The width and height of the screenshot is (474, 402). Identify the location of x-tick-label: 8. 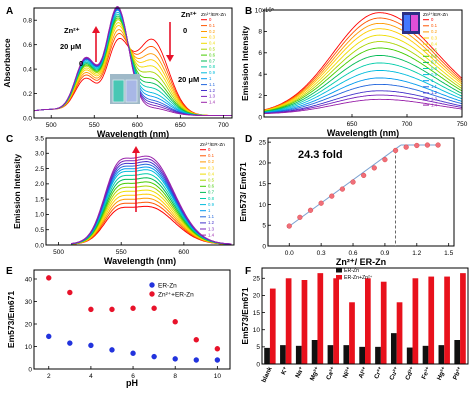
(175, 376).